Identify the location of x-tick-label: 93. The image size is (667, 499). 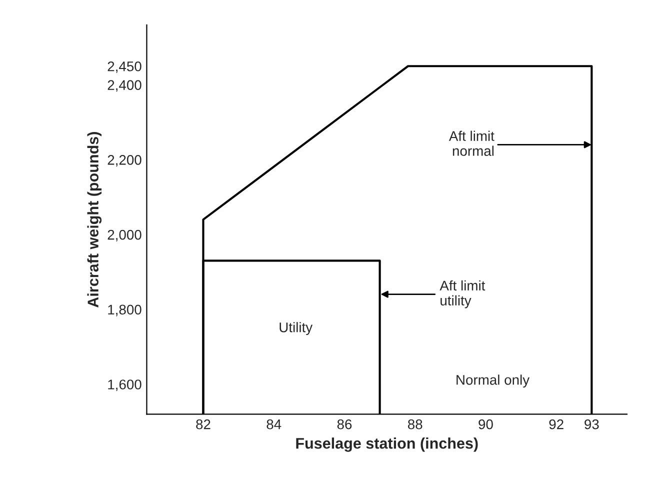
(591, 424).